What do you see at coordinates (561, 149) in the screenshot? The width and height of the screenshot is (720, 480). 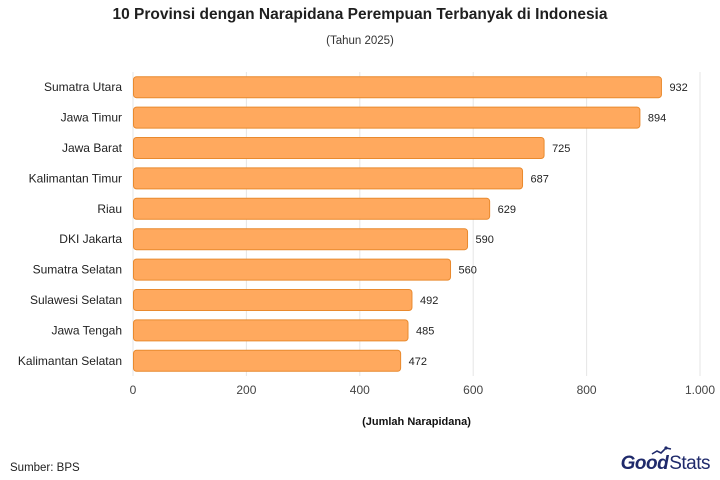 I see `data-label: 725` at bounding box center [561, 149].